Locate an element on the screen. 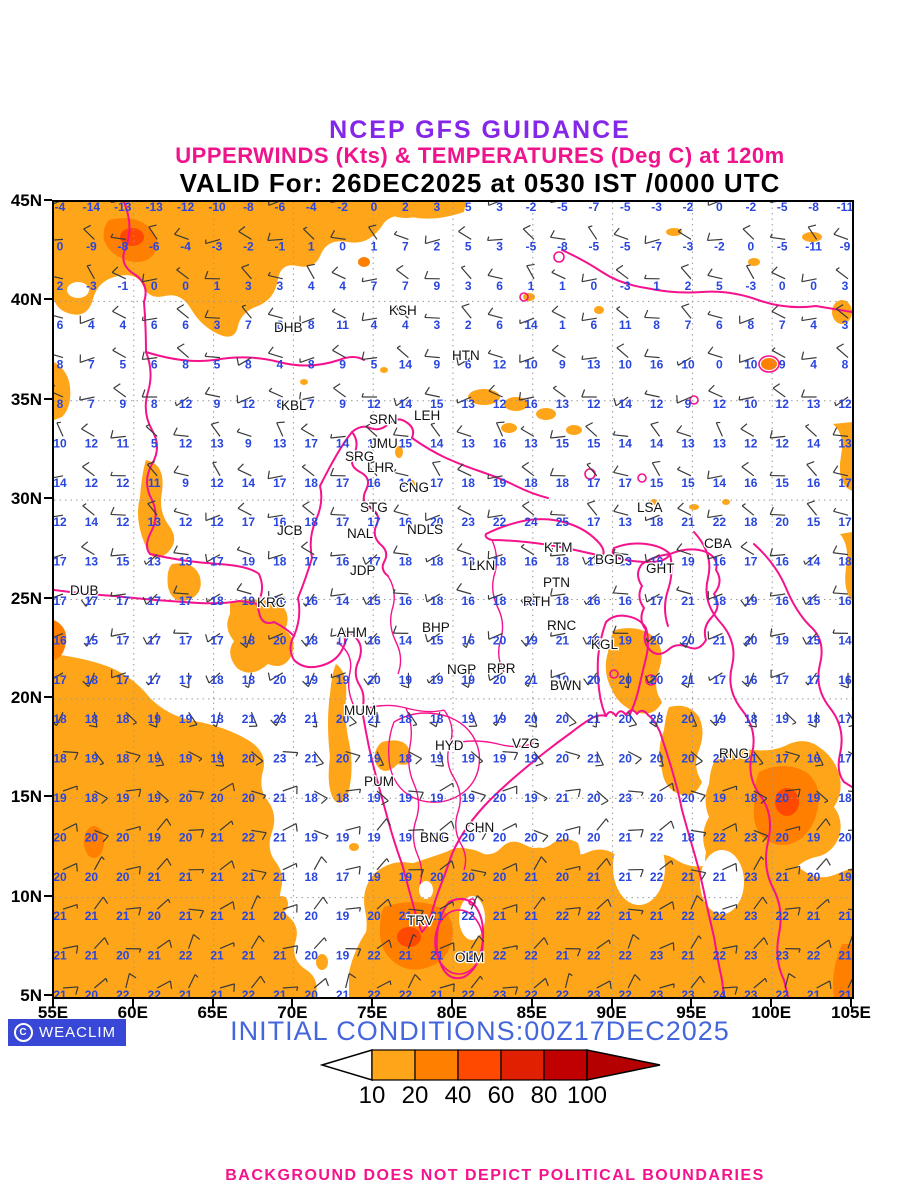 This screenshot has width=900, height=1200. svg-text: -9 is located at coordinates (845, 246).